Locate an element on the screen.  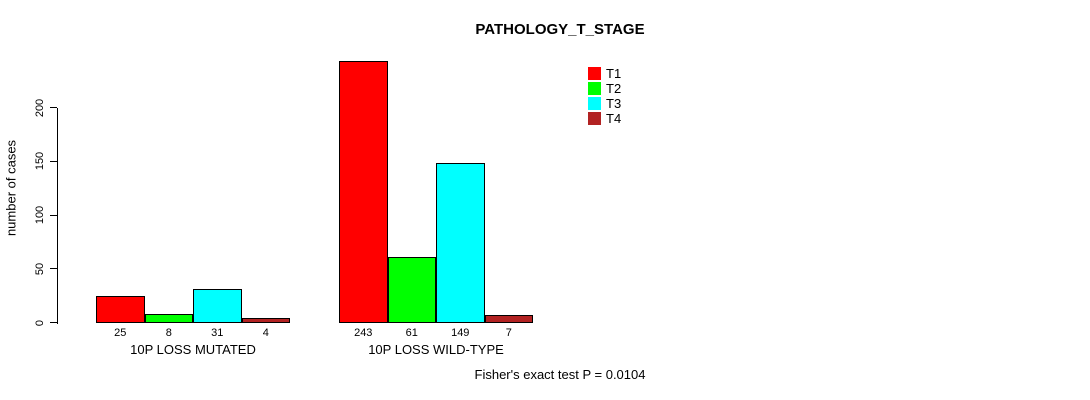
category-label: 10P LOSS MUTATED is located at coordinates (193, 349).